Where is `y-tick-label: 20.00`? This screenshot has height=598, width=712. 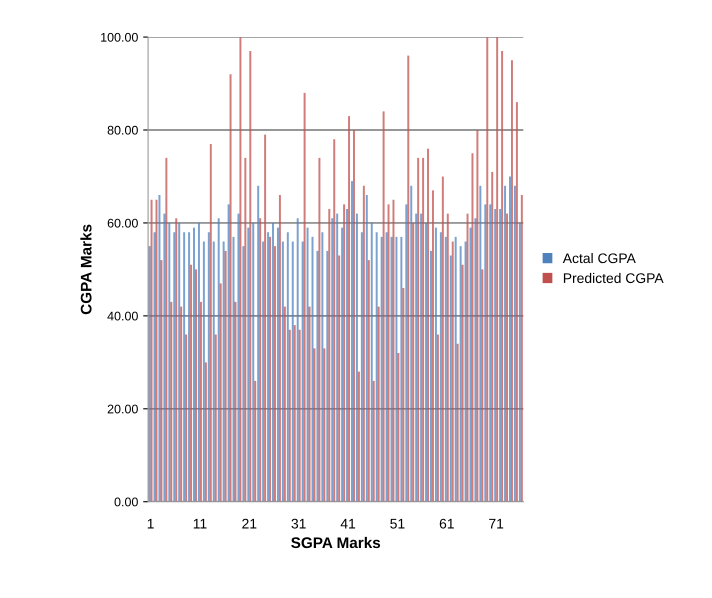
y-tick-label: 20.00 is located at coordinates (123, 409).